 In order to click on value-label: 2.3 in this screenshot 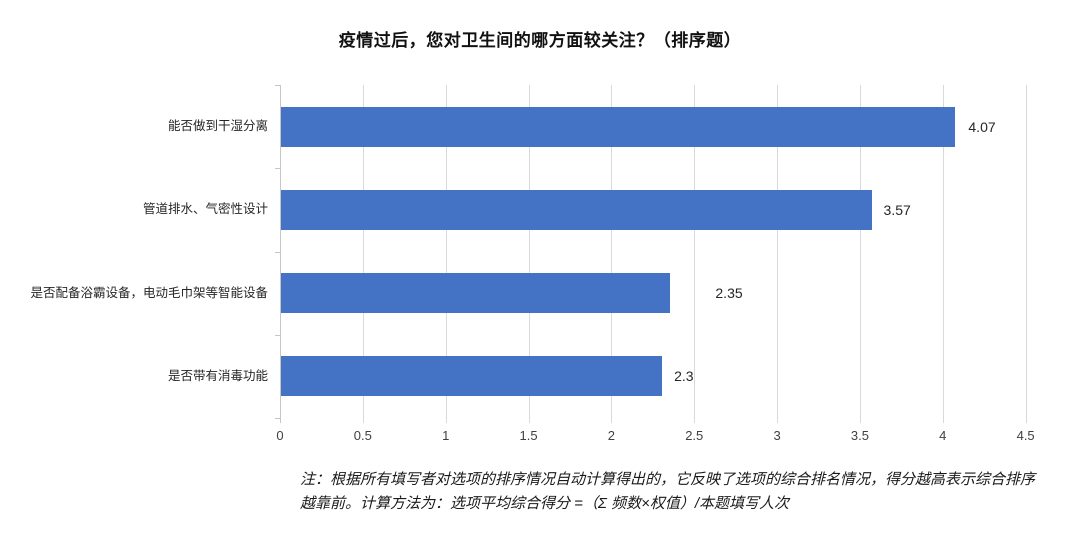, I will do `click(684, 376)`.